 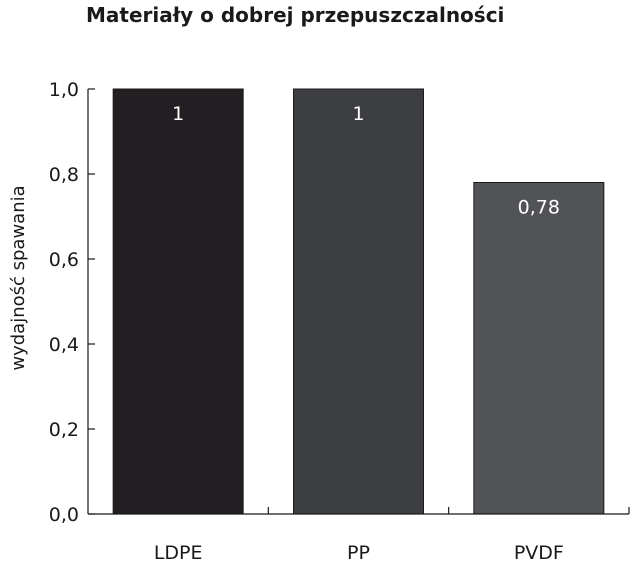 What do you see at coordinates (539, 208) in the screenshot?
I see `bar-value-label: 0,78` at bounding box center [539, 208].